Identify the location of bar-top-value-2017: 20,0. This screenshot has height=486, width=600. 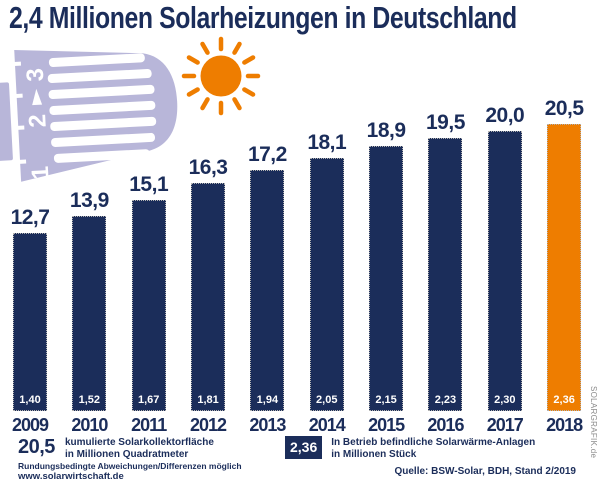
(505, 115).